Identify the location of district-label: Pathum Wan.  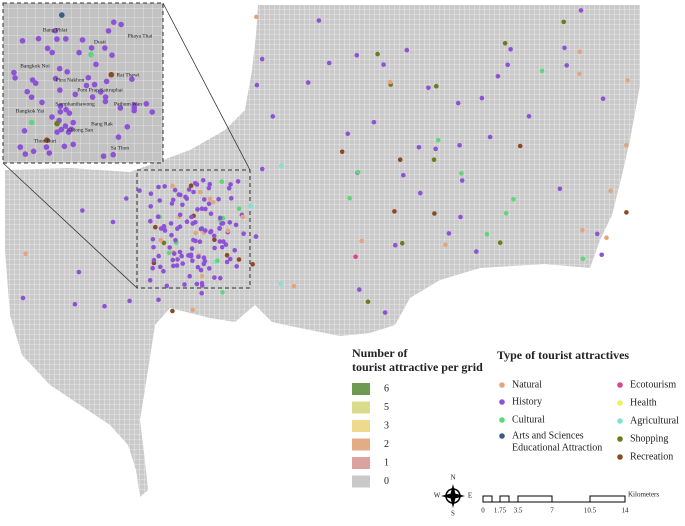
(128, 104).